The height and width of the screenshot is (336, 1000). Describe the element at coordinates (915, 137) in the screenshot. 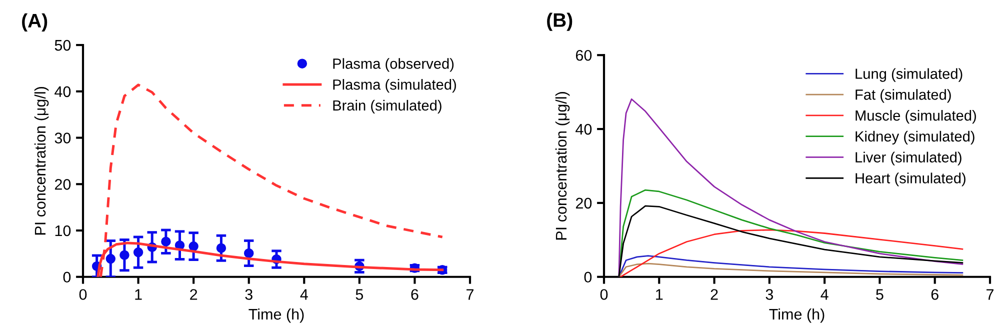

I see `legend-label: Kidney (simulated)` at that location.